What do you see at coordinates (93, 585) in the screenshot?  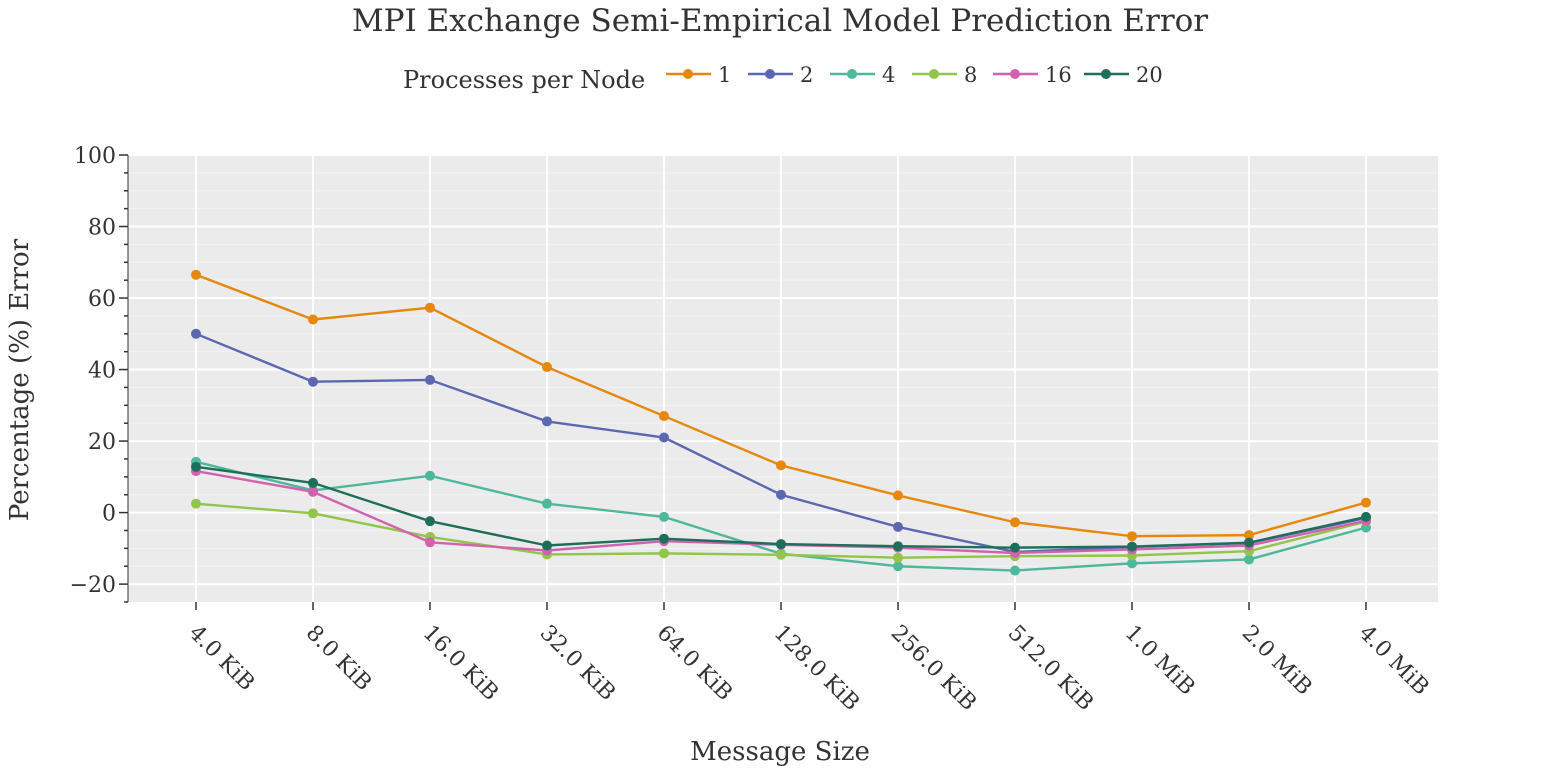 I see `y-tick-label: −20` at bounding box center [93, 585].